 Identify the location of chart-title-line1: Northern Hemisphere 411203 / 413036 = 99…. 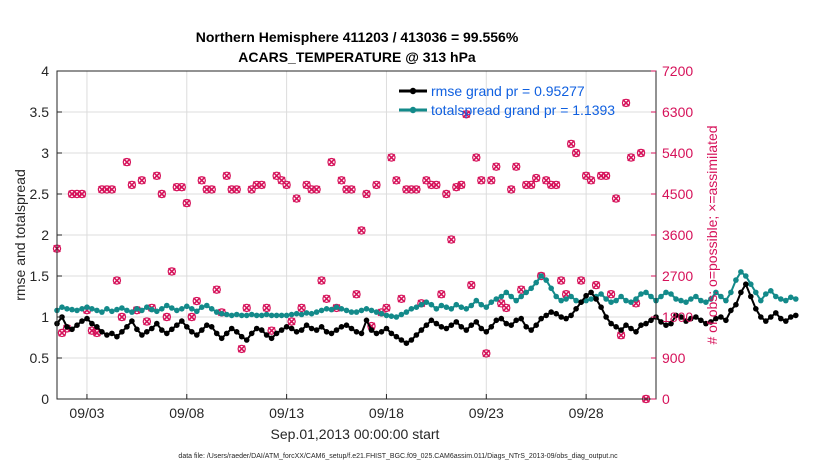
(357, 37).